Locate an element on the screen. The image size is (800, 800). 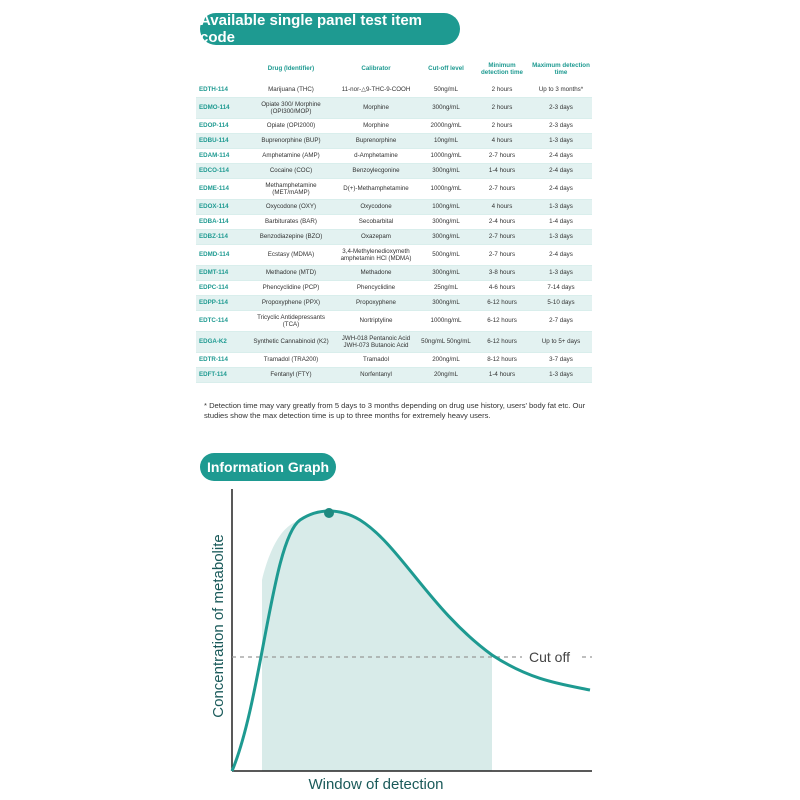
cell-cutoff: 10ng/mL is located at coordinates (446, 141).